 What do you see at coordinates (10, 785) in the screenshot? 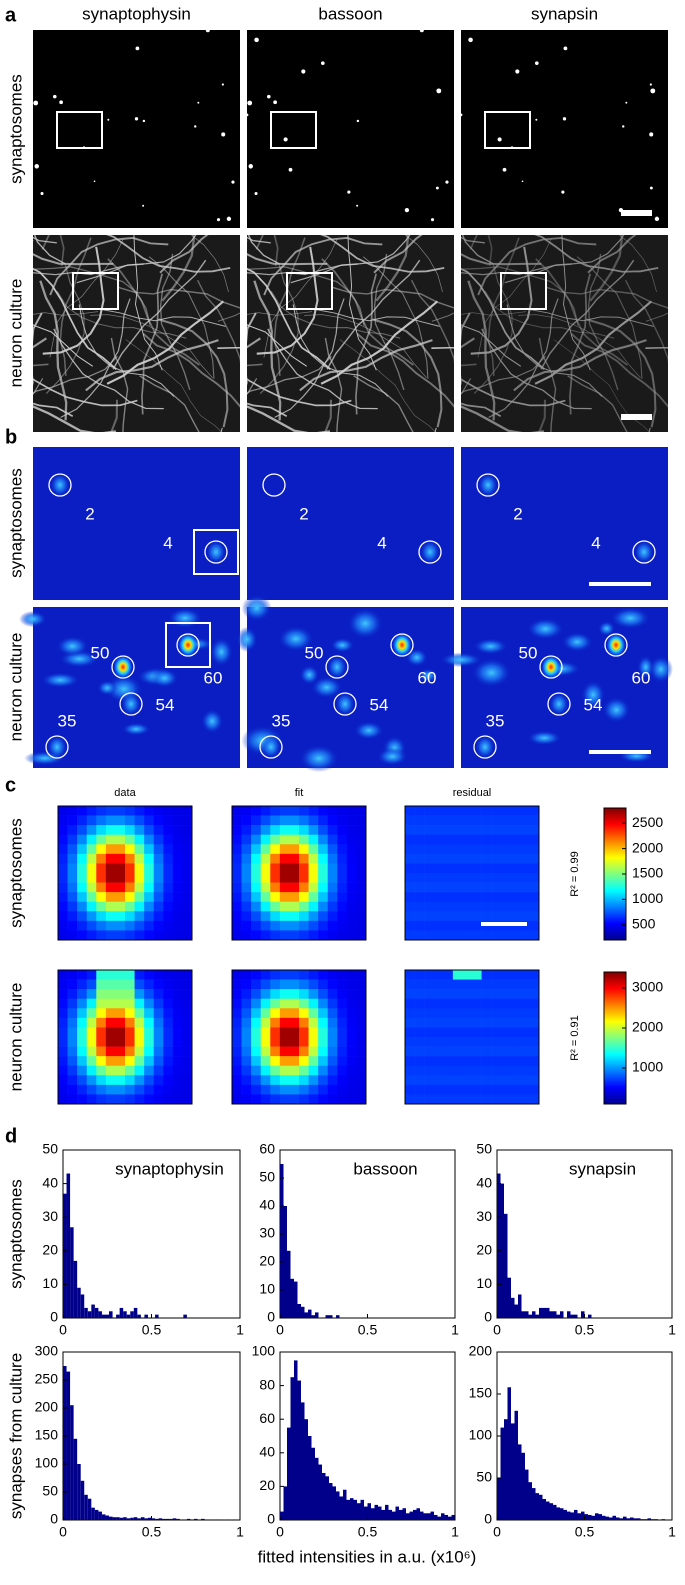
I see `panel-label: c` at bounding box center [10, 785].